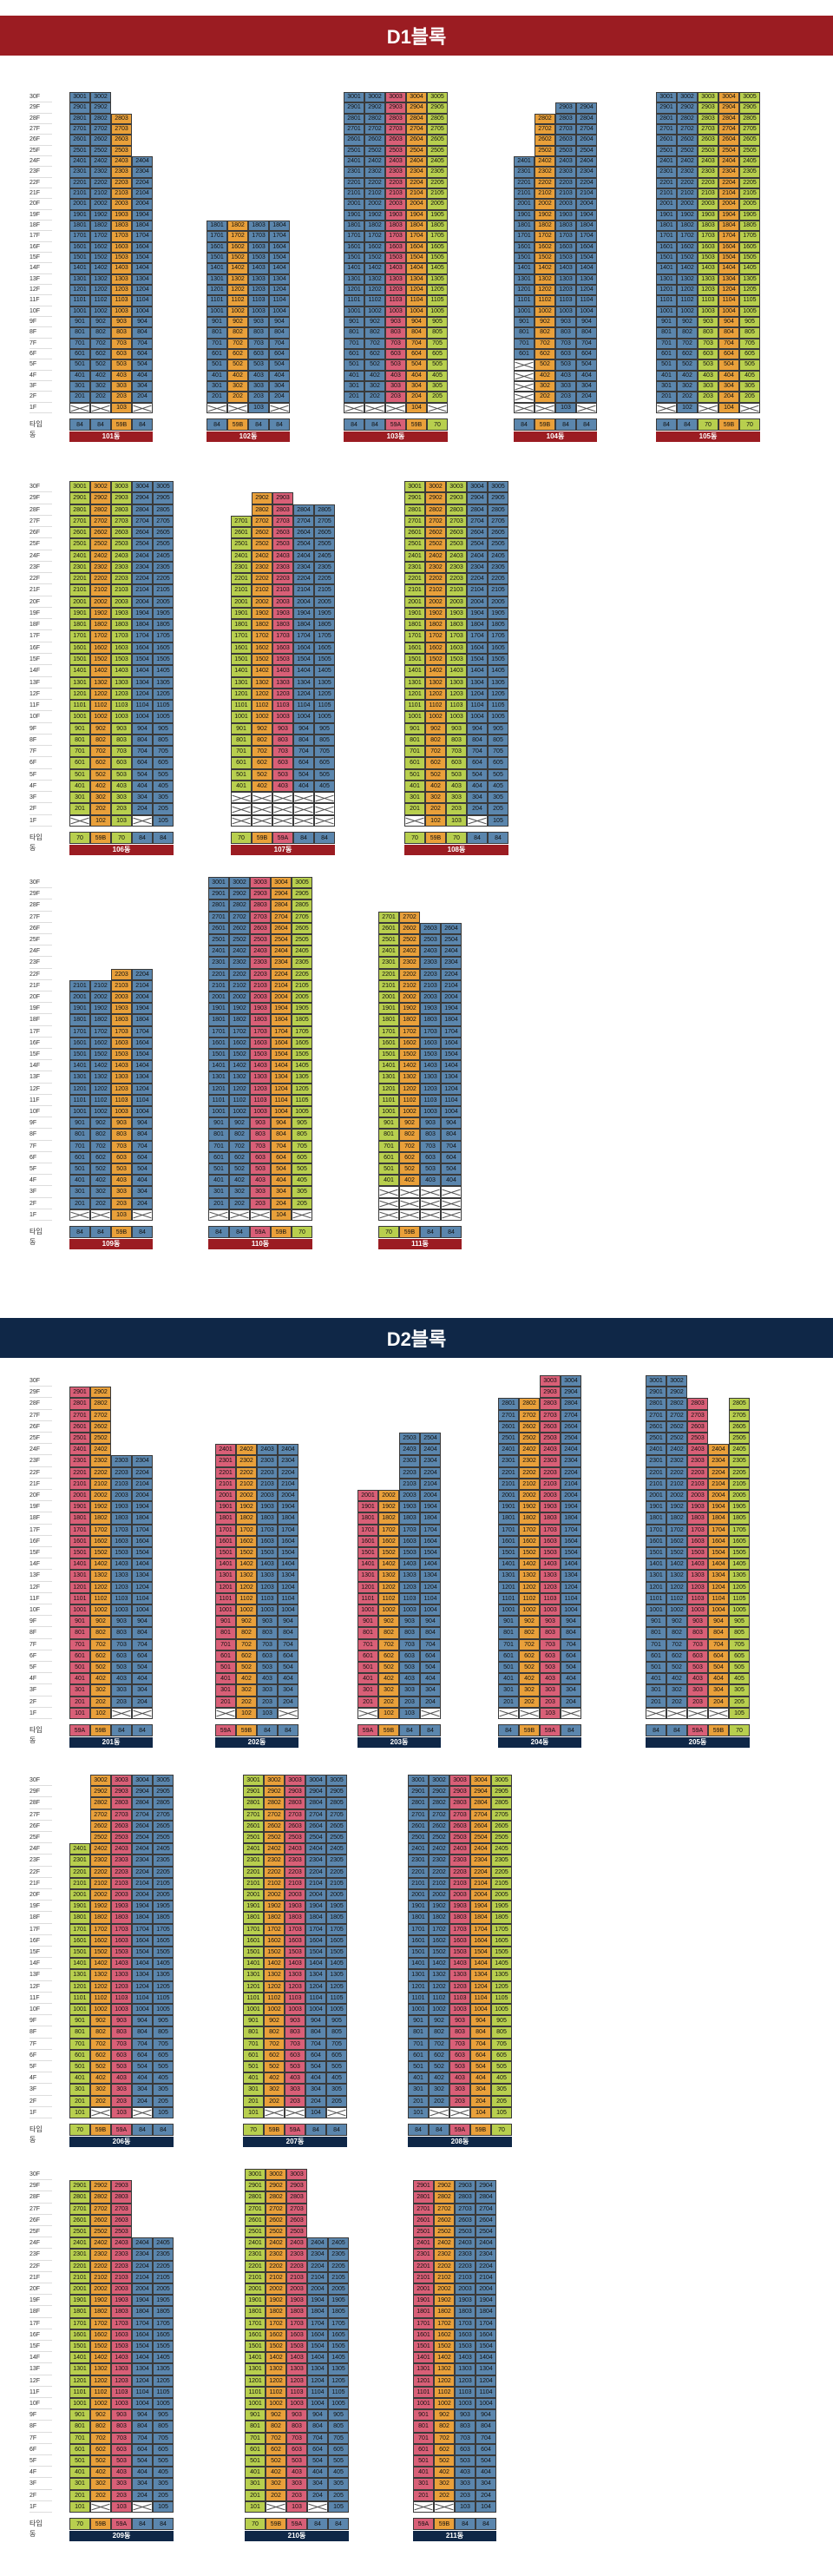 Image resolution: width=833 pixels, height=2576 pixels. What do you see at coordinates (267, 1702) in the screenshot?
I see `unit-cell: 203` at bounding box center [267, 1702].